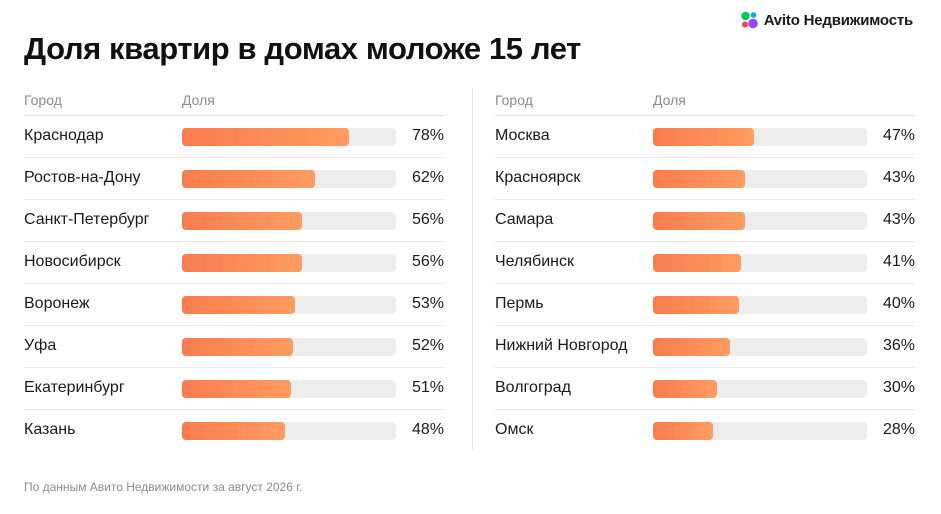 This screenshot has height=514, width=941. I want to click on table-row: Екатеринбург 51%, so click(234, 389).